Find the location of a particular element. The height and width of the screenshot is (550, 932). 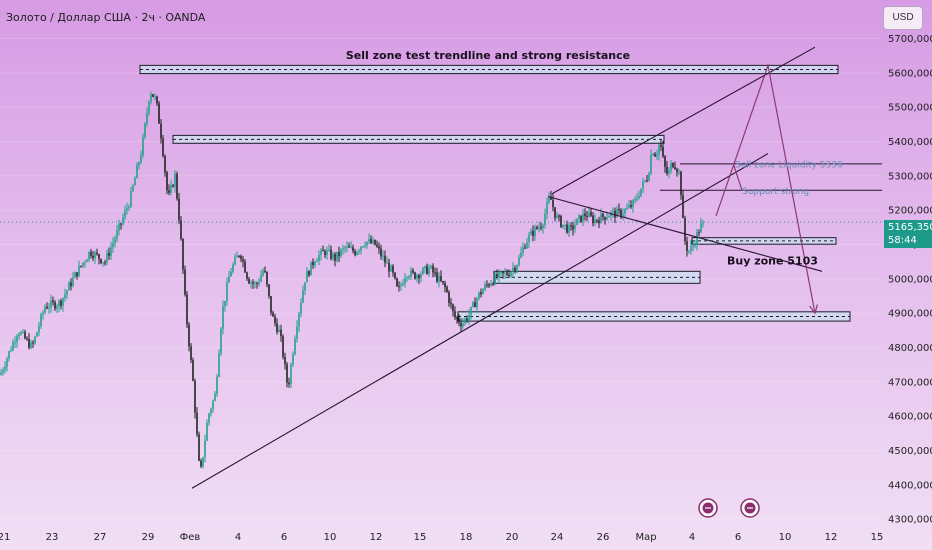

zone-low-support is located at coordinates (654, 316).